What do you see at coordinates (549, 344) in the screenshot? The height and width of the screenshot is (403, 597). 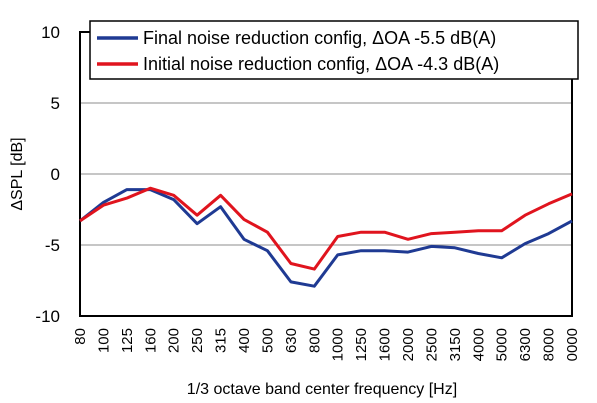 I see `x-tick-label: 8000` at bounding box center [549, 344].